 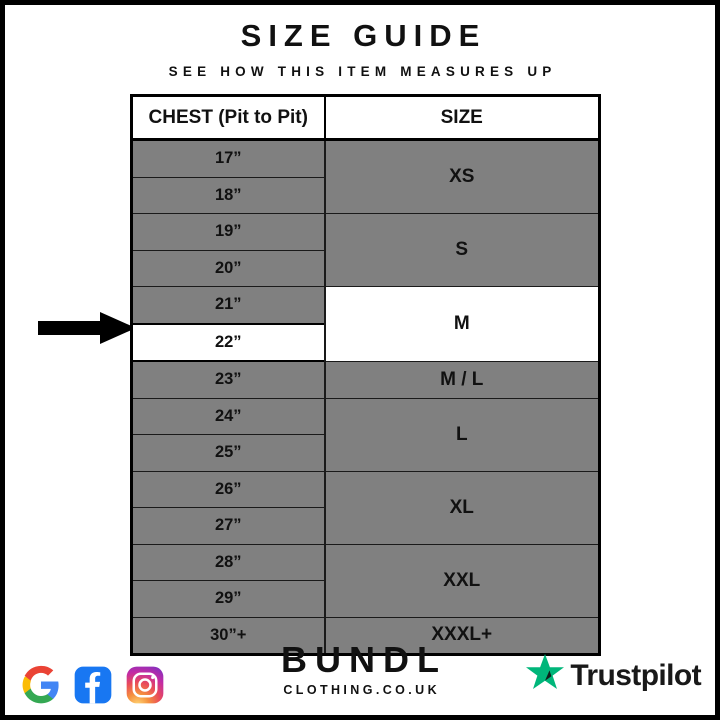 I want to click on chest-cell: 22”, so click(x=228, y=342).